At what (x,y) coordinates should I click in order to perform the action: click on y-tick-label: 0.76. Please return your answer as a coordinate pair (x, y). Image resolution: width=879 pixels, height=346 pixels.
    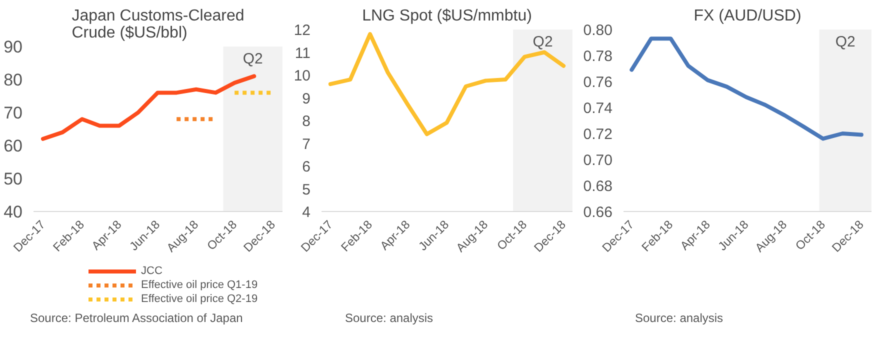
    Looking at the image, I should click on (598, 82).